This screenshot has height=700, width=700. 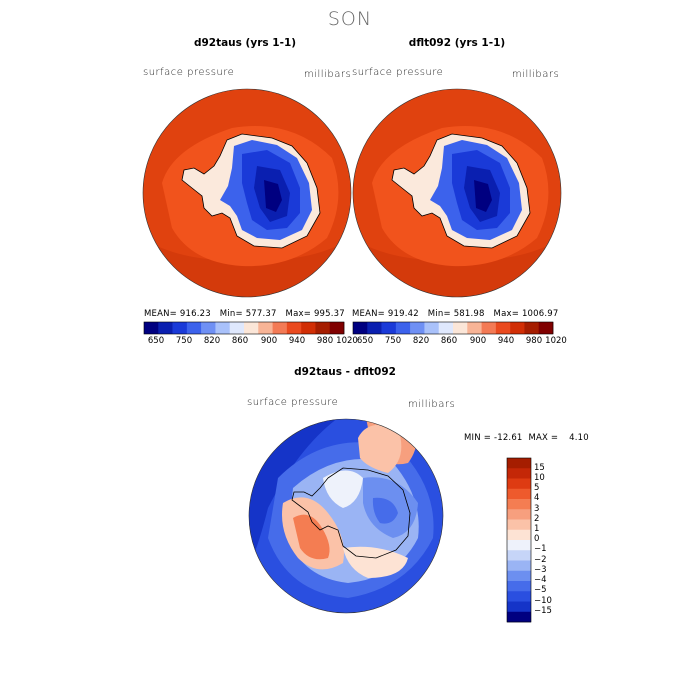 What do you see at coordinates (537, 519) in the screenshot?
I see `panel3-tick-label: 2` at bounding box center [537, 519].